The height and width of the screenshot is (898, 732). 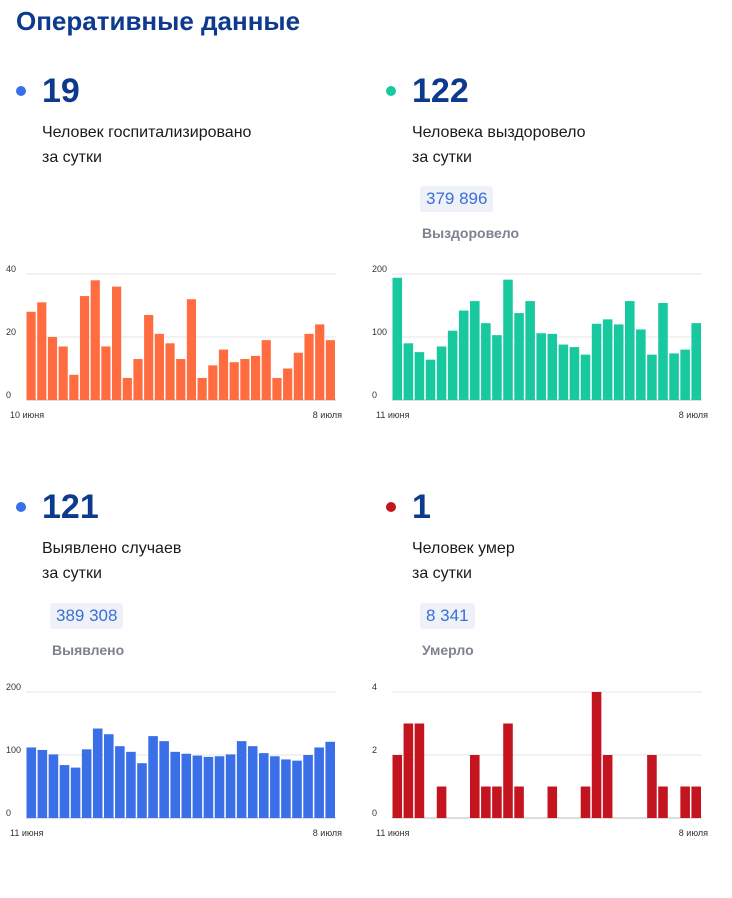 What do you see at coordinates (693, 415) in the screenshot?
I see `recovered-x-end-label: 8 июля` at bounding box center [693, 415].